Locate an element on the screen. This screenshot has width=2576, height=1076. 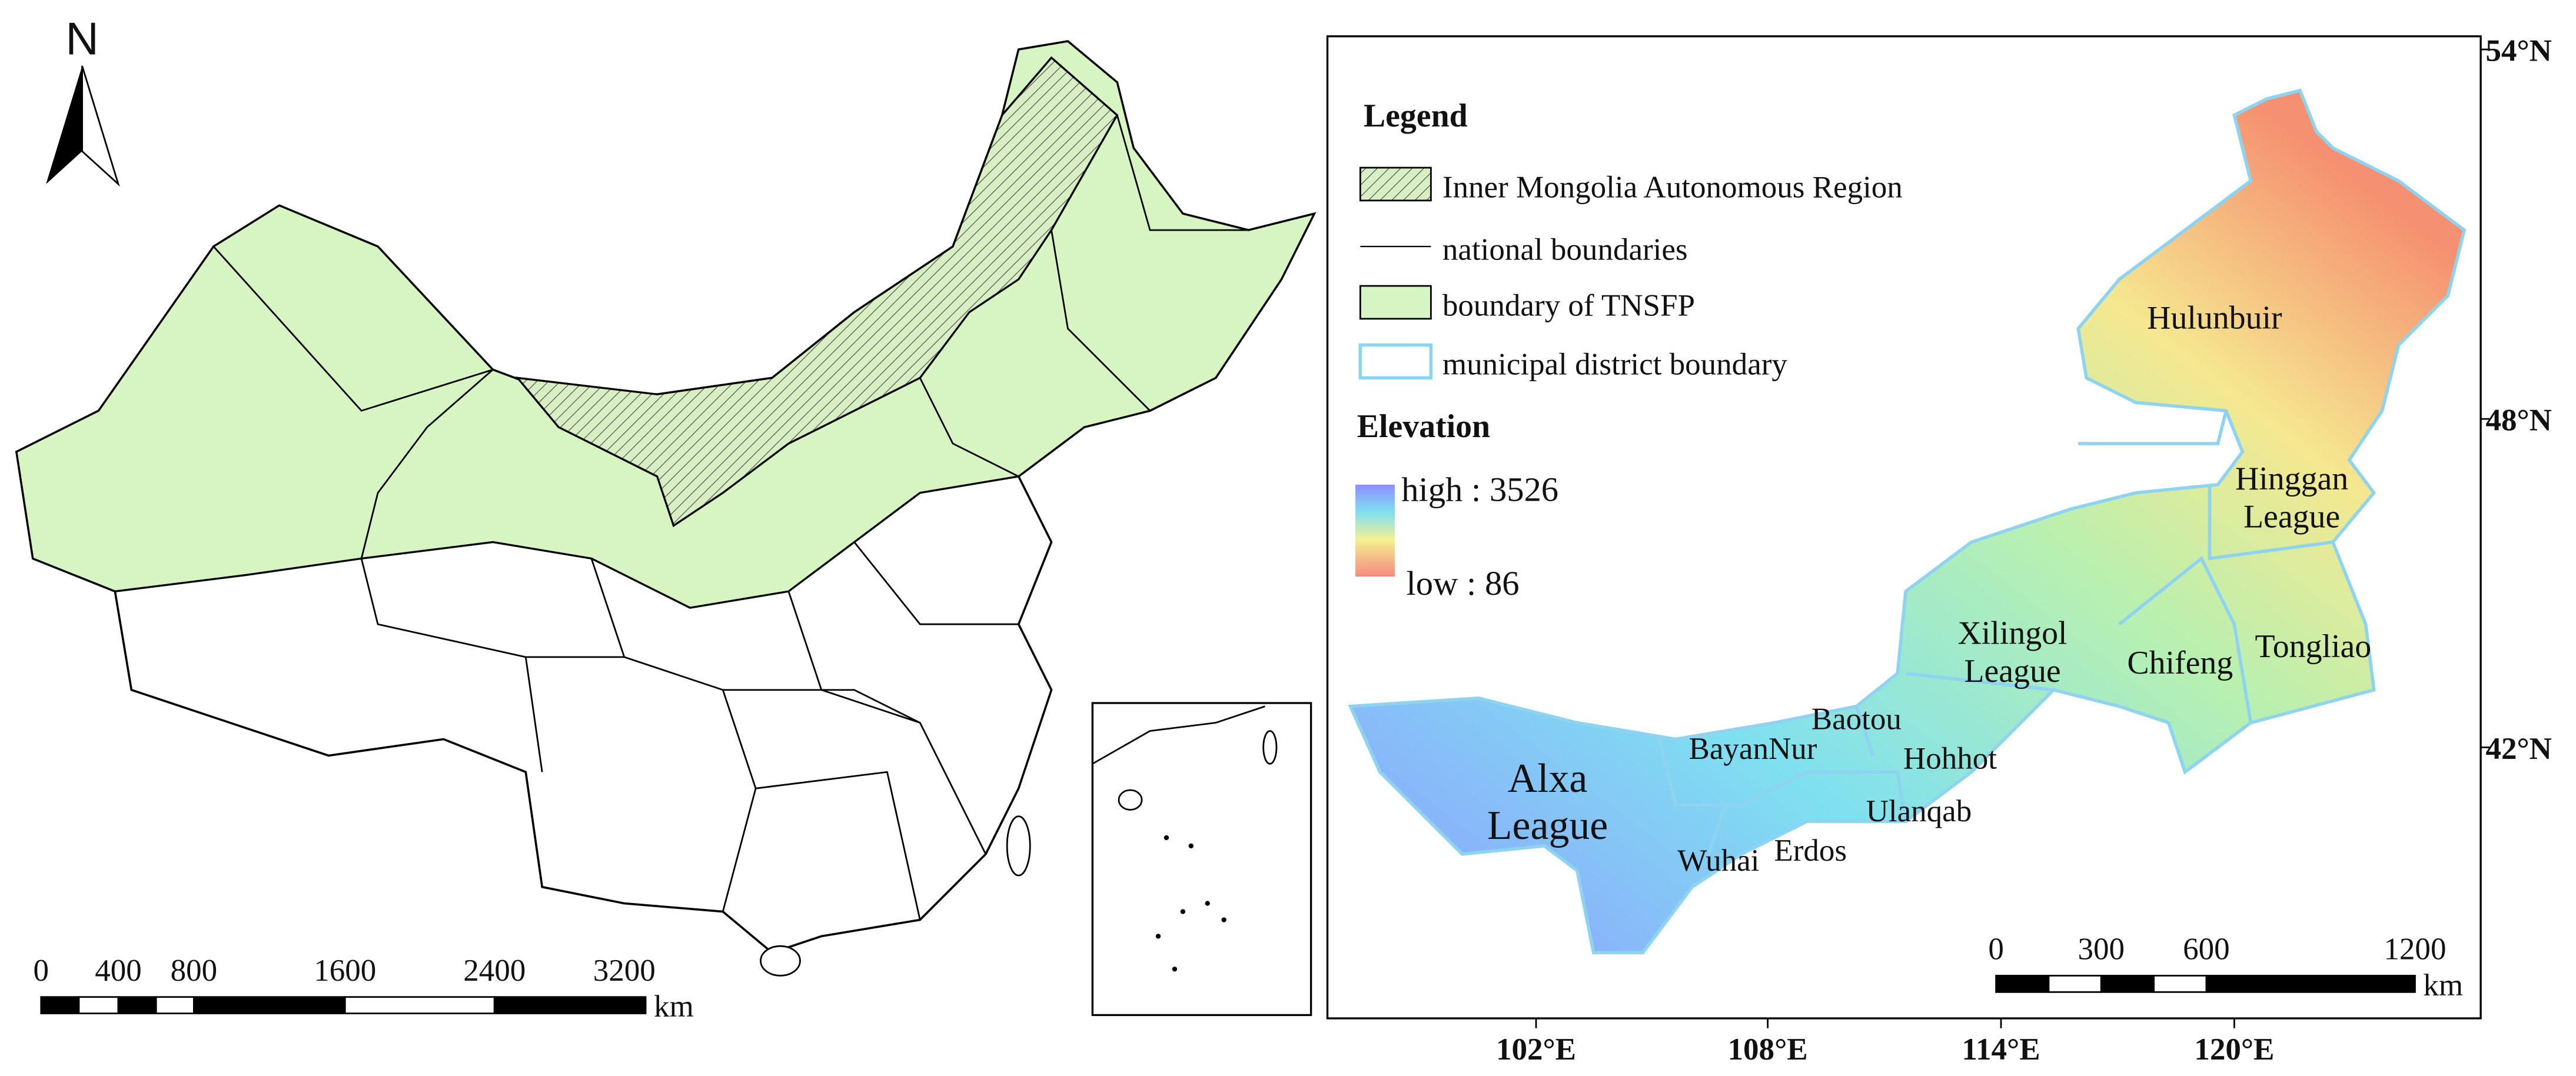
place-label-line: Chifeng is located at coordinates (2180, 663).